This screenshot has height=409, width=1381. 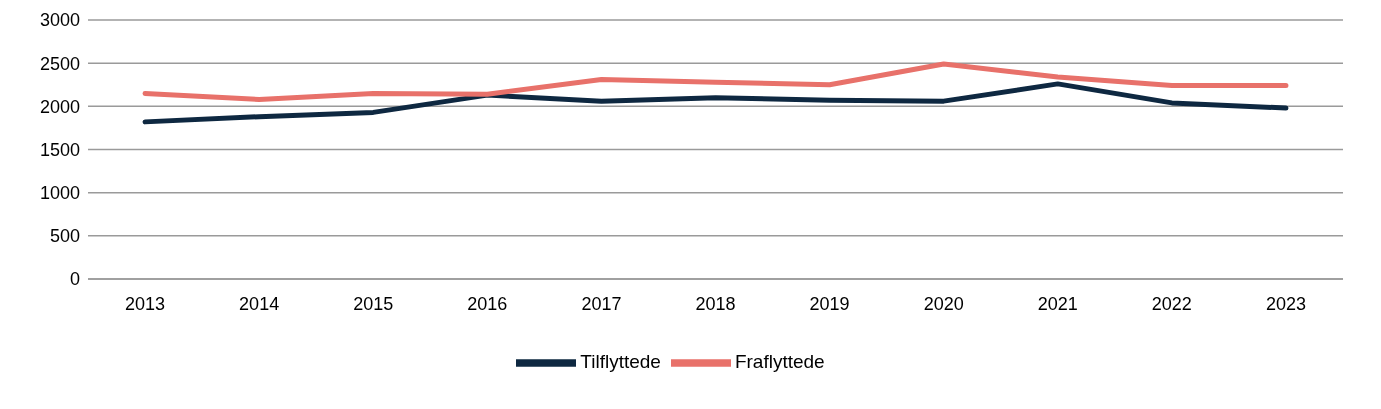 I want to click on x-tick-label: 2020, so click(x=943, y=303).